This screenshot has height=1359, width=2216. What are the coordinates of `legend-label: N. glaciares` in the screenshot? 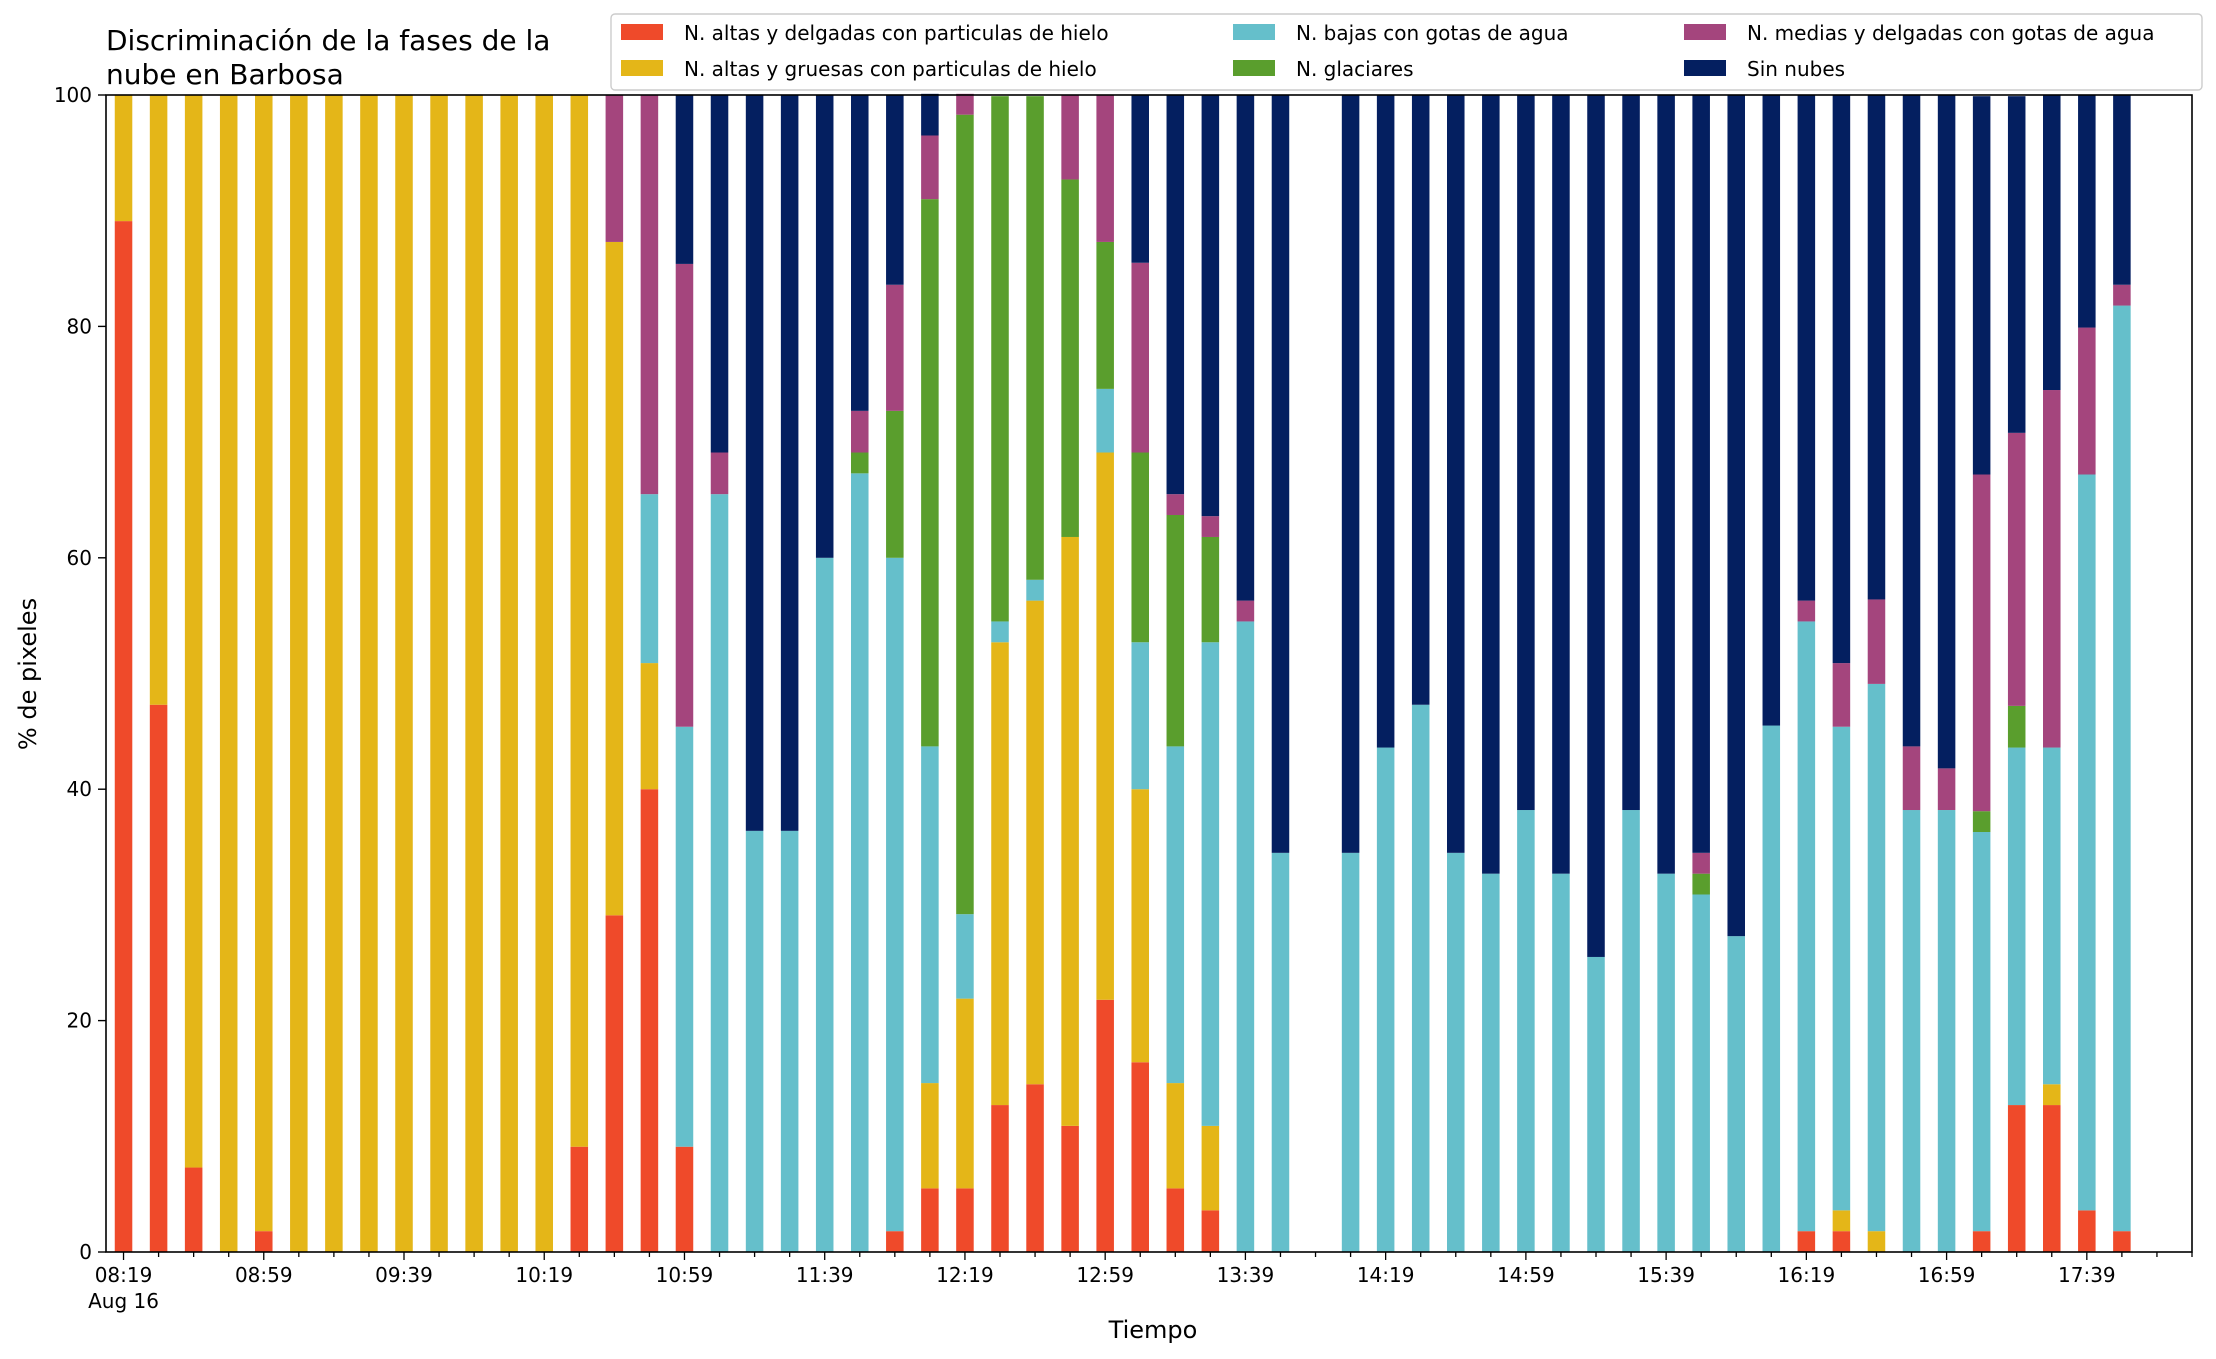 It's located at (1355, 69).